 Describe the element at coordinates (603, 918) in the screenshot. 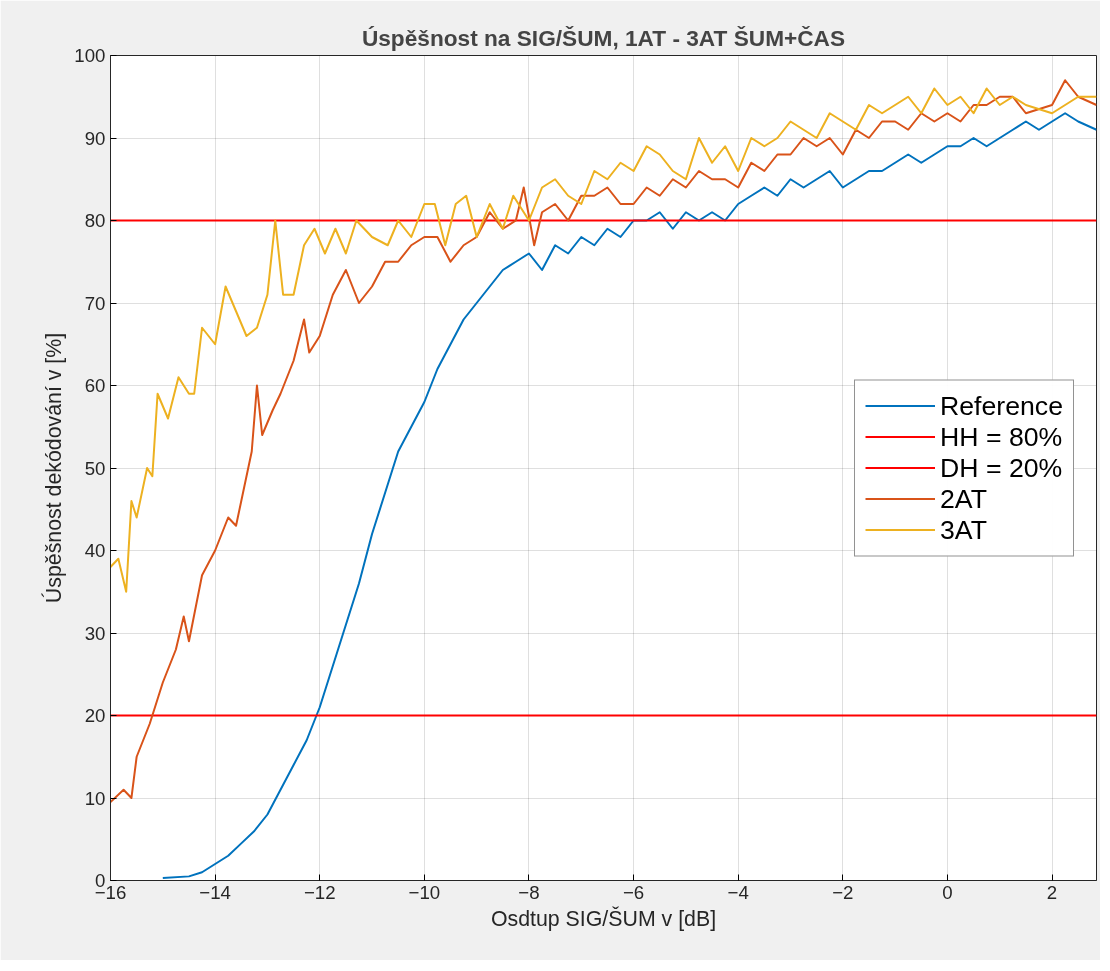

I see `x-axis-title: Osdtup SIG/ŠUM v [dB]` at that location.